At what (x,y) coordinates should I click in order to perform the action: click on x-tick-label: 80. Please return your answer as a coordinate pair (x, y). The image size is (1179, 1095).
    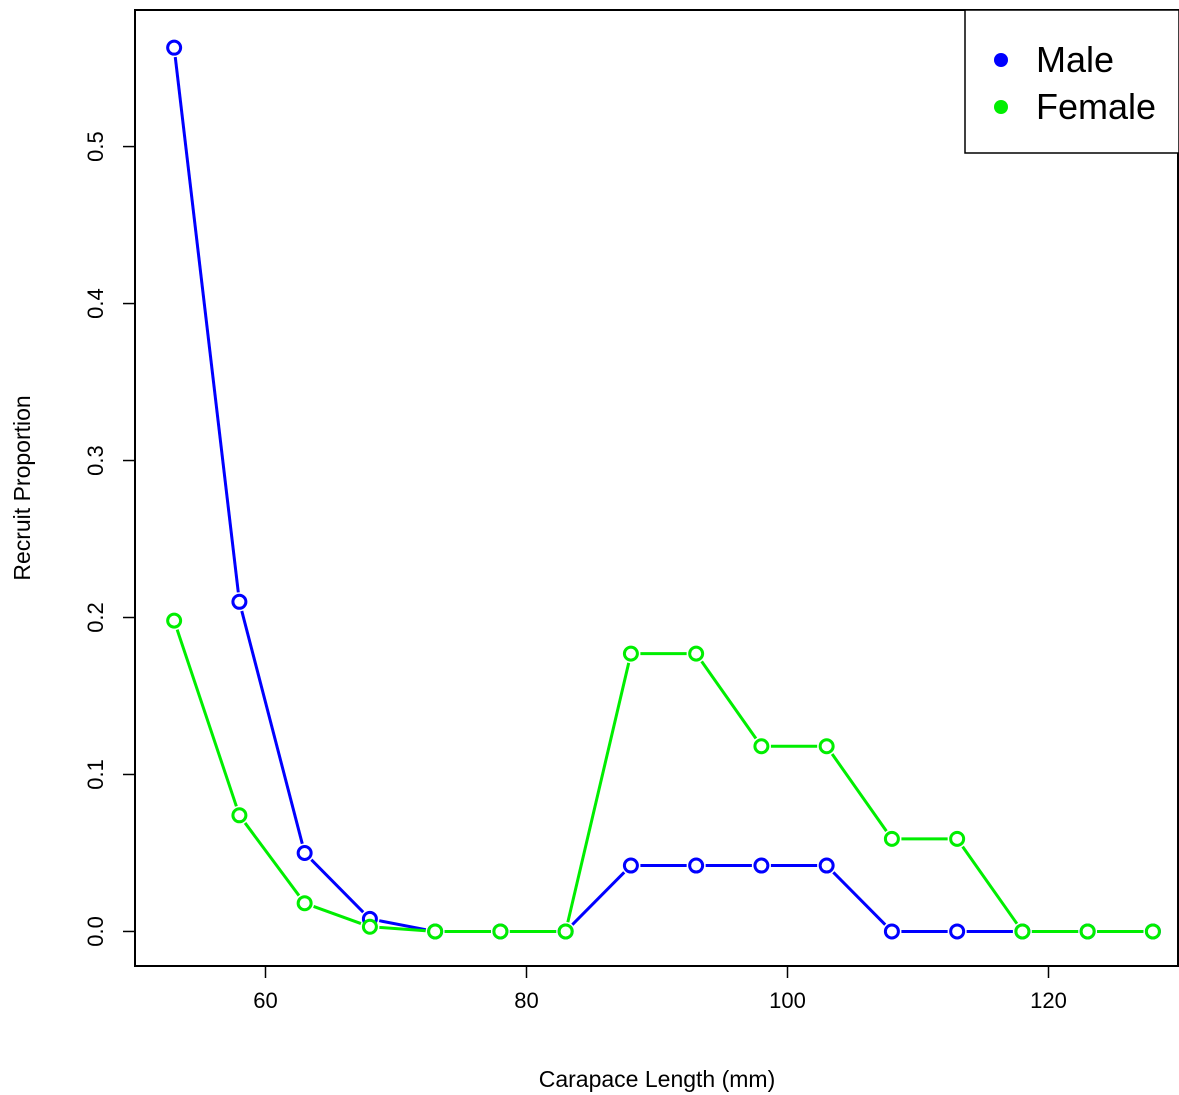
    Looking at the image, I should click on (526, 1000).